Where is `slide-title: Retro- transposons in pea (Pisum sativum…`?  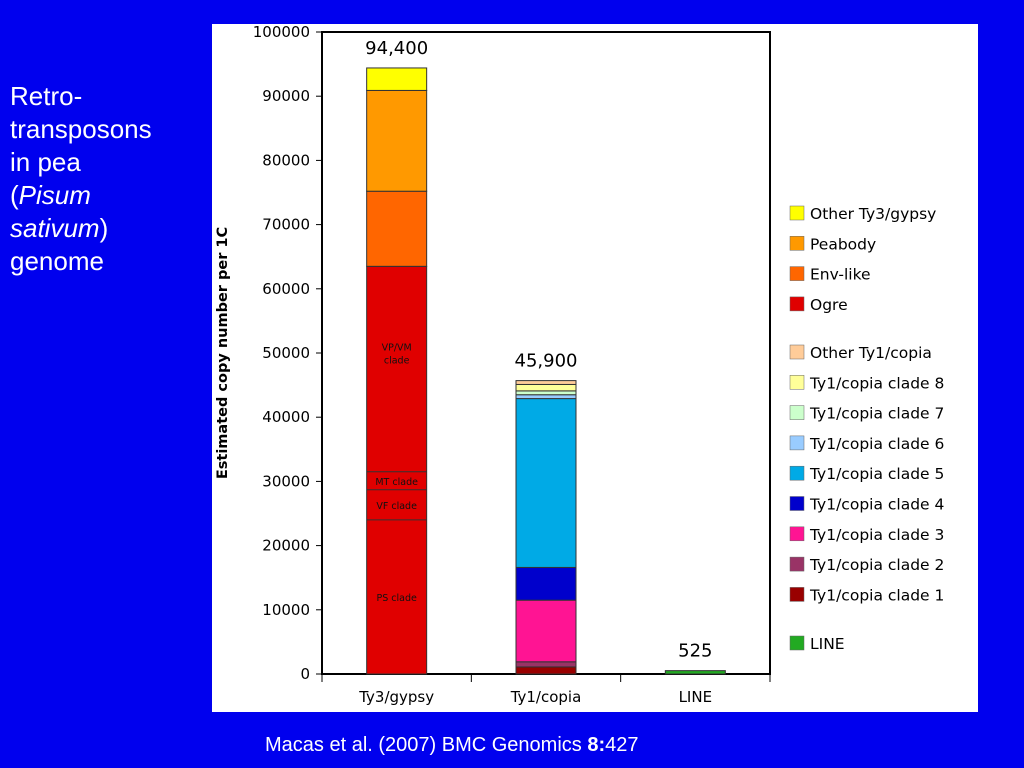
slide-title: Retro- transposons in pea (Pisum sativum… is located at coordinates (110, 179).